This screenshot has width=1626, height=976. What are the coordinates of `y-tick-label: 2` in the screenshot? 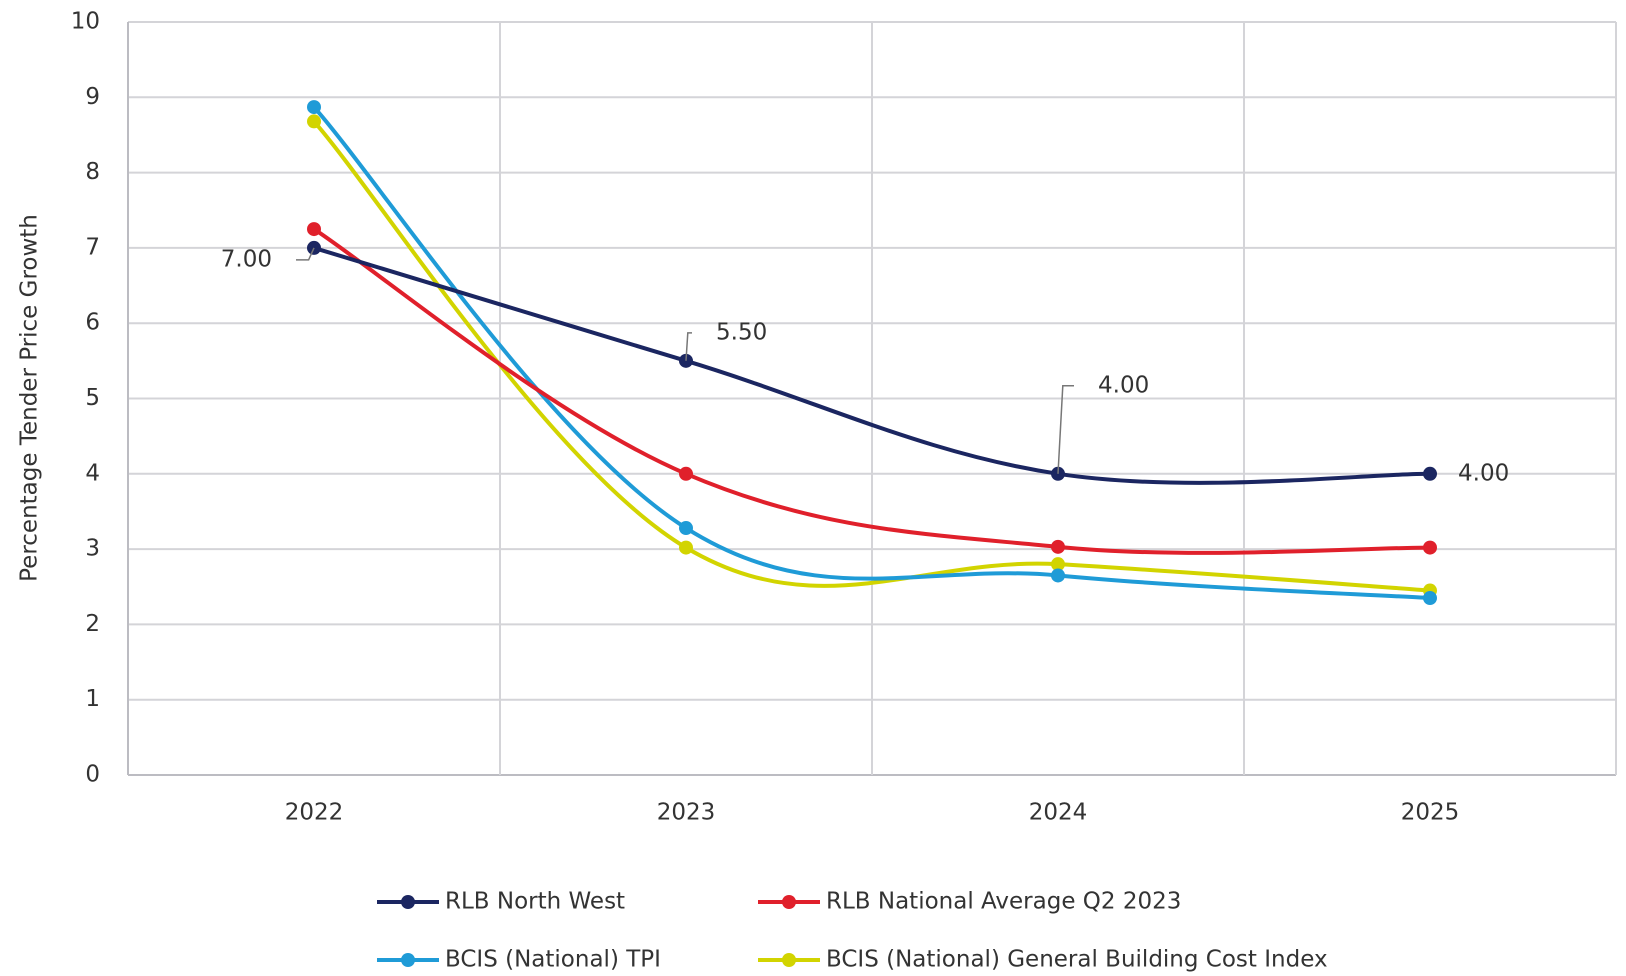 It's located at (92, 624).